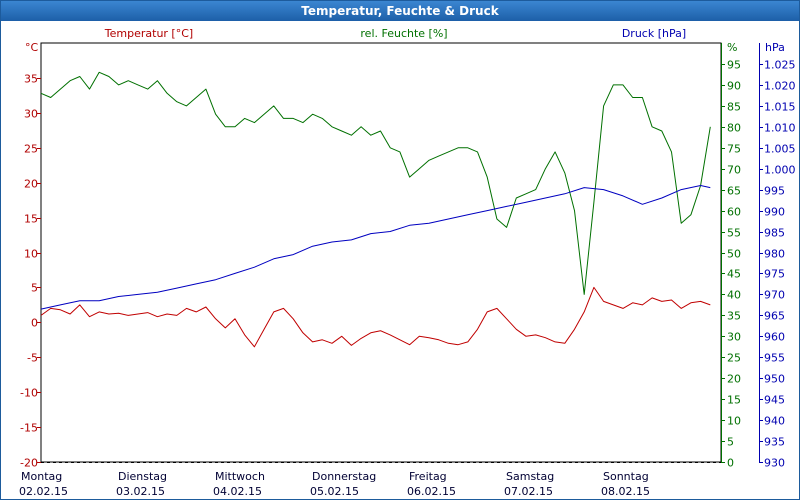  What do you see at coordinates (400, 11) in the screenshot?
I see `chart-title: Temperatur, Feuchte & Druck` at bounding box center [400, 11].